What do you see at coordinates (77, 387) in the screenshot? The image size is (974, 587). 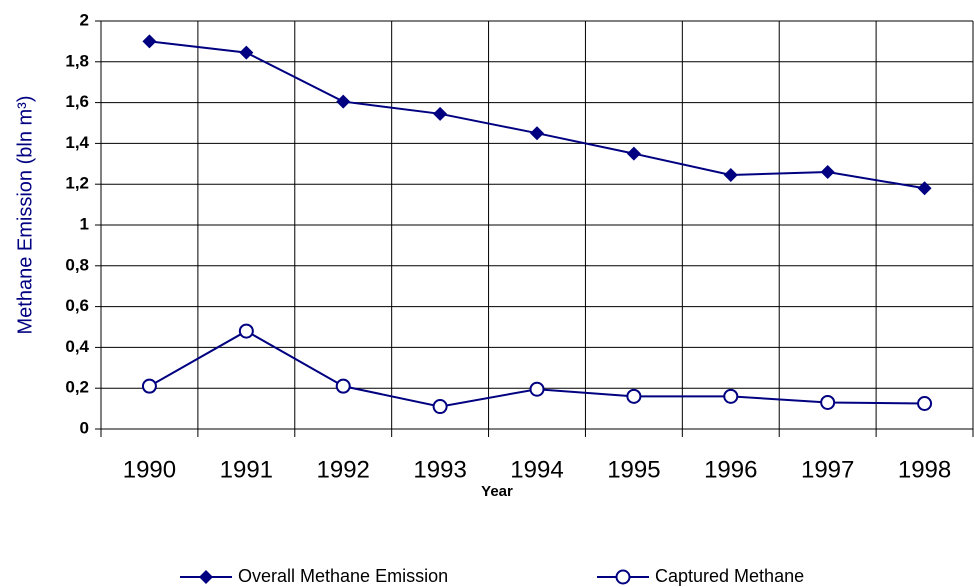 I see `y-tick-label: 0,2` at bounding box center [77, 387].